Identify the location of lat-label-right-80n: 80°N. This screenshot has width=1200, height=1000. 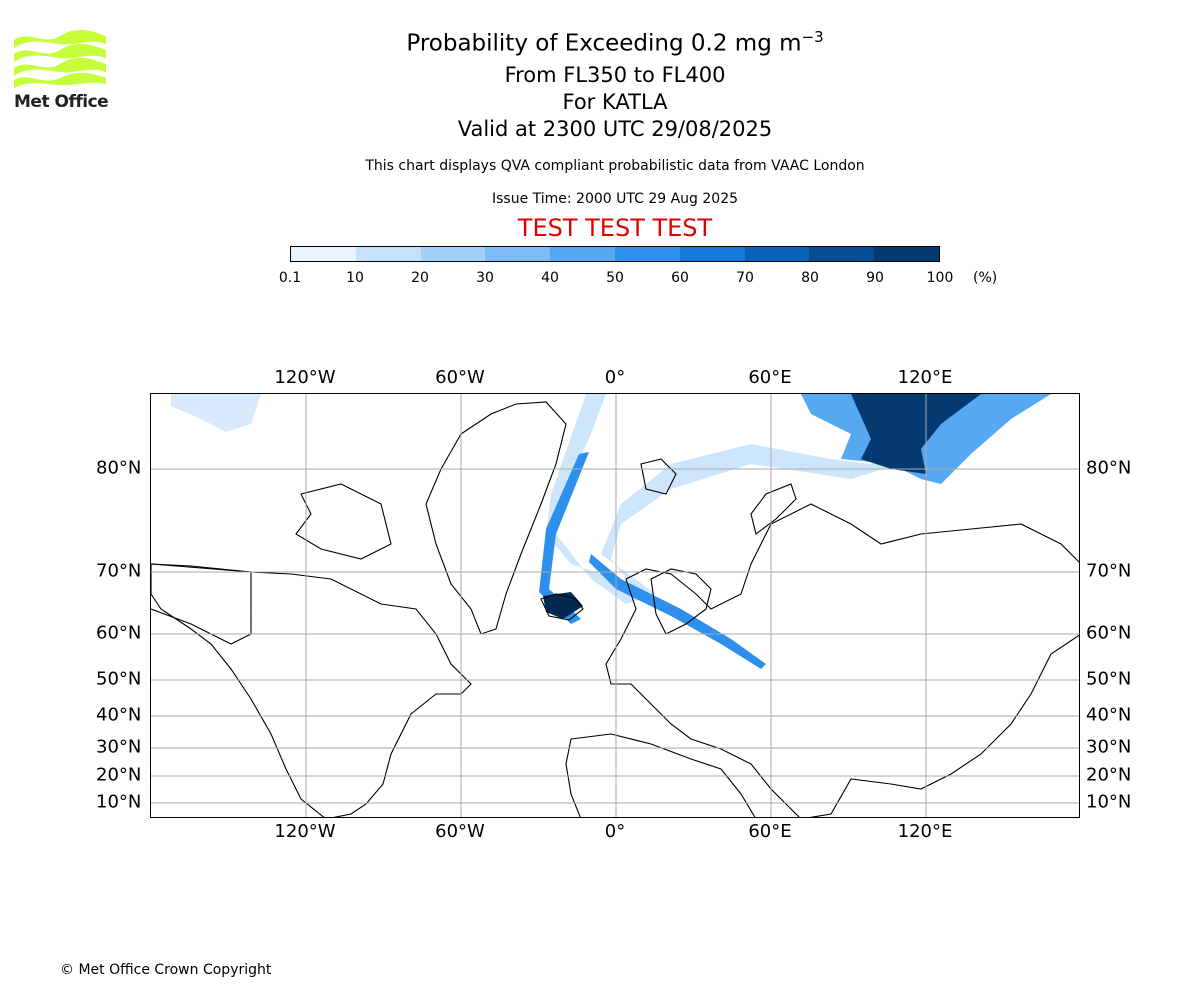
(1109, 468).